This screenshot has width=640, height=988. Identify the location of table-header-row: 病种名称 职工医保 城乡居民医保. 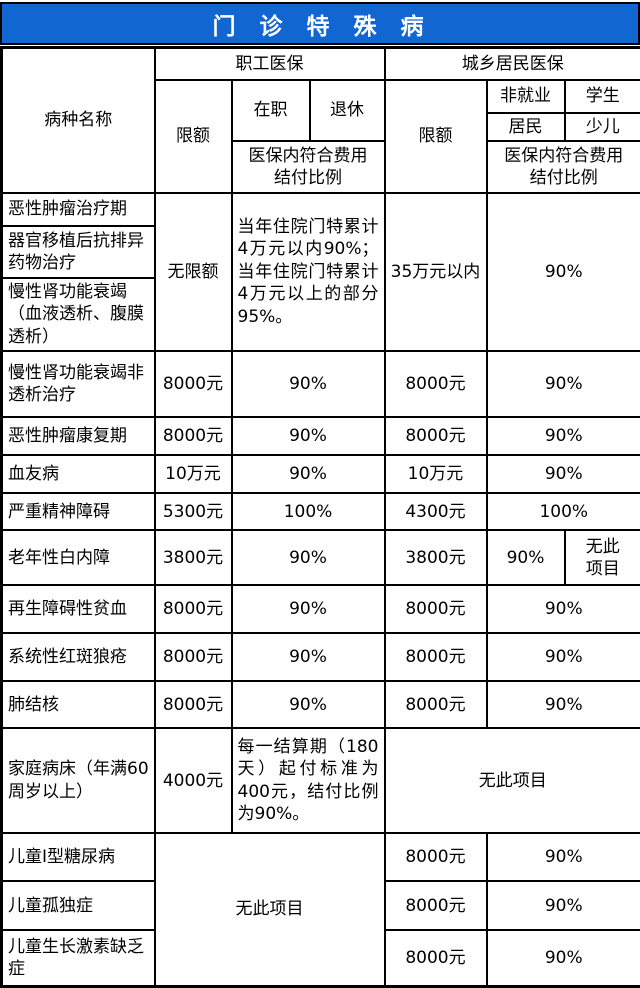
(321, 64).